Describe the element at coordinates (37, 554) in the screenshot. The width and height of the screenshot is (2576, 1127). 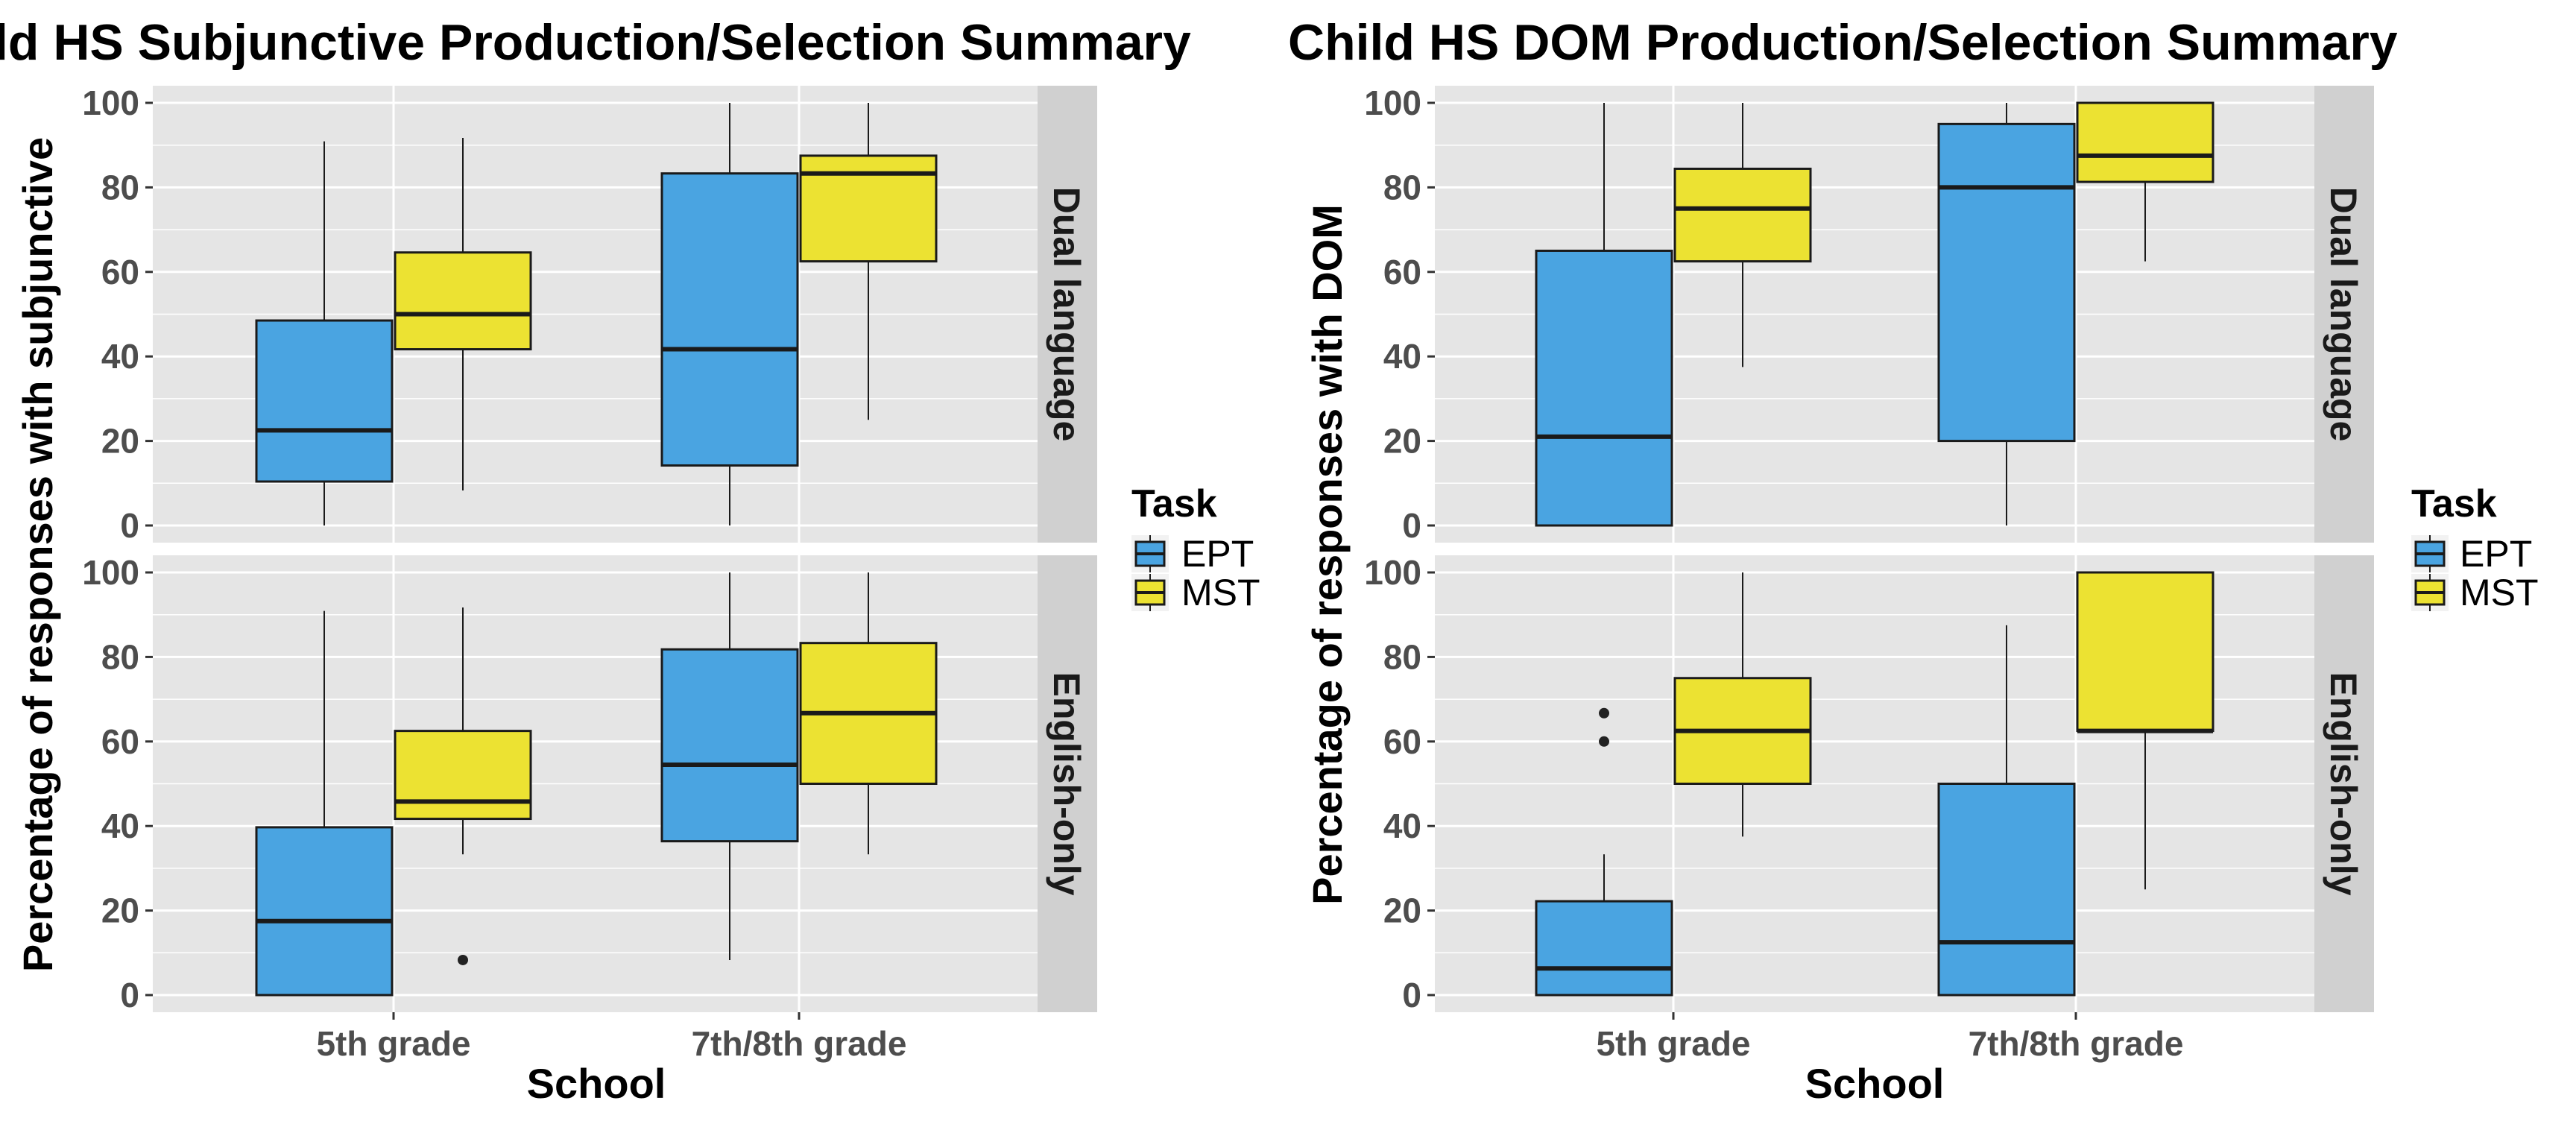
I see `y-axis-title: Percentage of responses with subjunctive` at that location.